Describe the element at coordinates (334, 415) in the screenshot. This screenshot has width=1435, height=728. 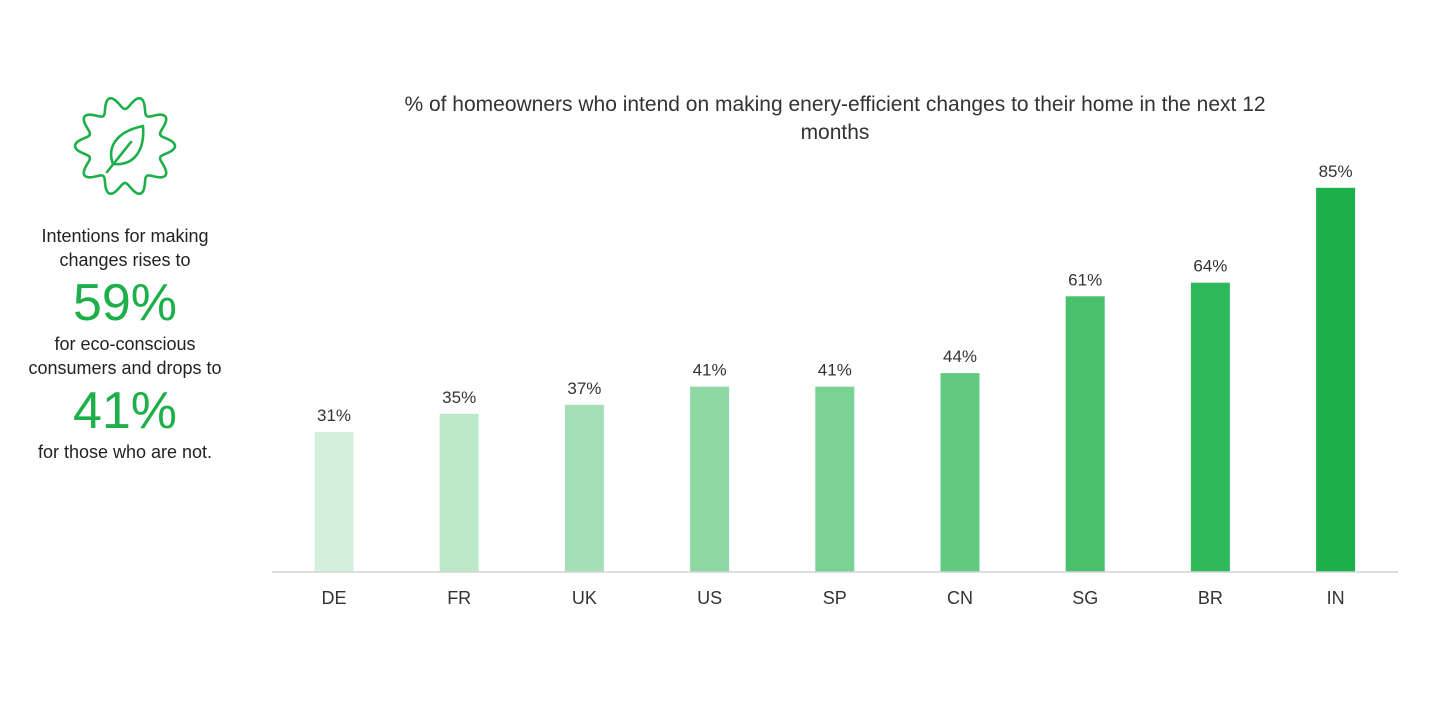
I see `data-label-de: 31%` at that location.